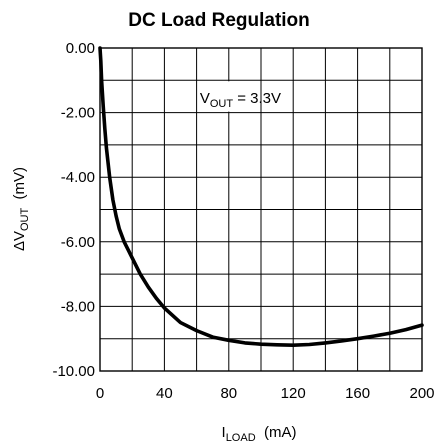 The height and width of the screenshot is (448, 438). Describe the element at coordinates (80, 48) in the screenshot. I see `y-tick-label: 0.00` at that location.